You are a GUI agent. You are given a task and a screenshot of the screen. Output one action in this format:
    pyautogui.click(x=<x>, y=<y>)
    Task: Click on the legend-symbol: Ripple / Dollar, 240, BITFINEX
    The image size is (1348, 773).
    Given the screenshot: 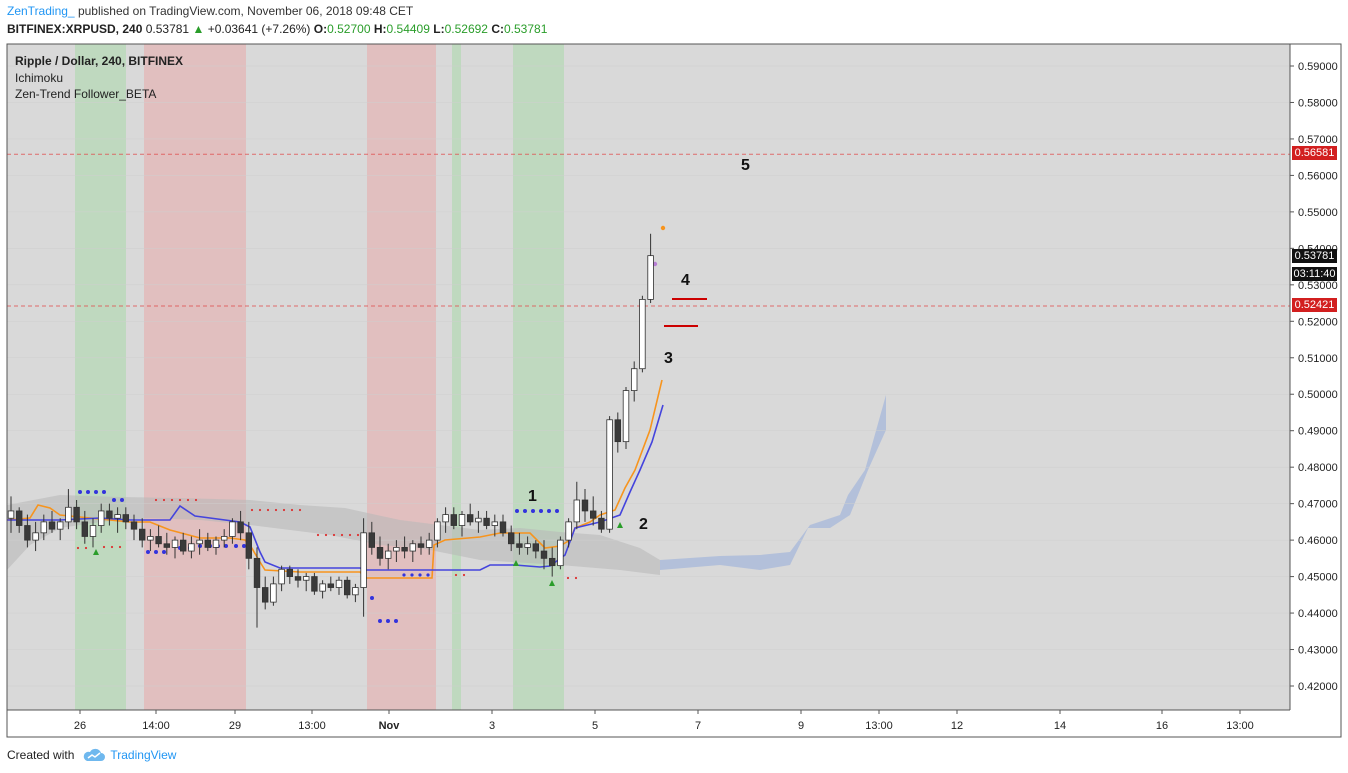 What is the action you would take?
    pyautogui.click(x=99, y=61)
    